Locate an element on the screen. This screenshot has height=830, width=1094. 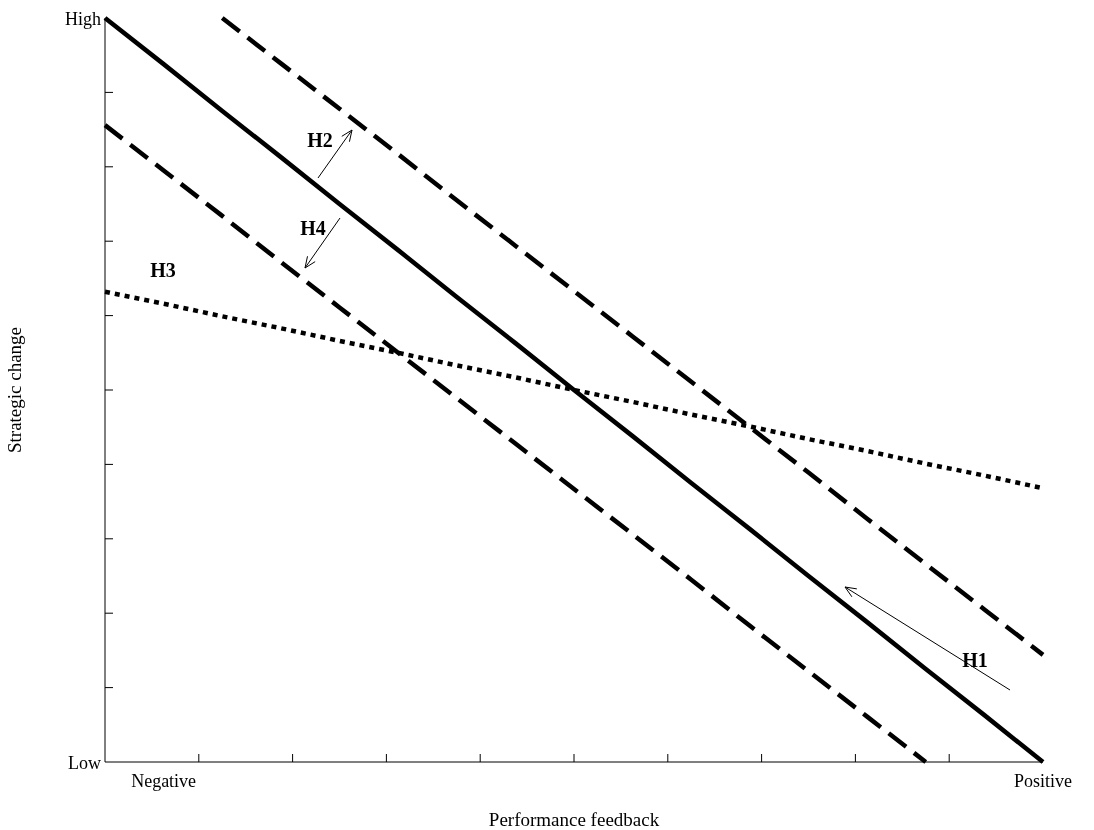
x-axis-title: Performance feedback is located at coordinates (574, 819).